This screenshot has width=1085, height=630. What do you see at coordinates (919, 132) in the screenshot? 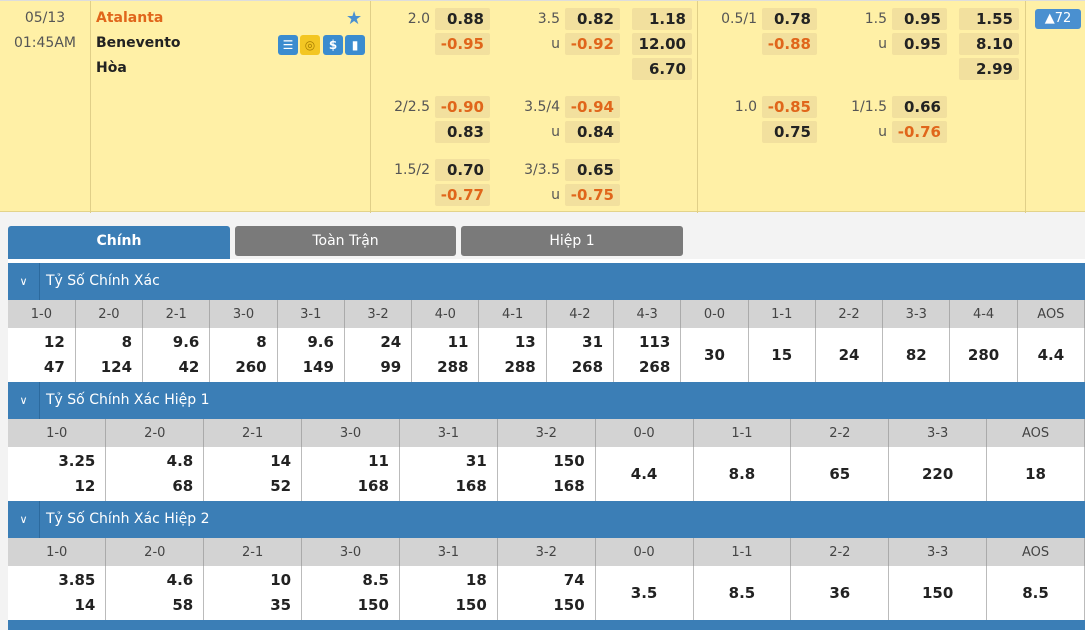
I see `under-odds: -0.76` at bounding box center [919, 132].